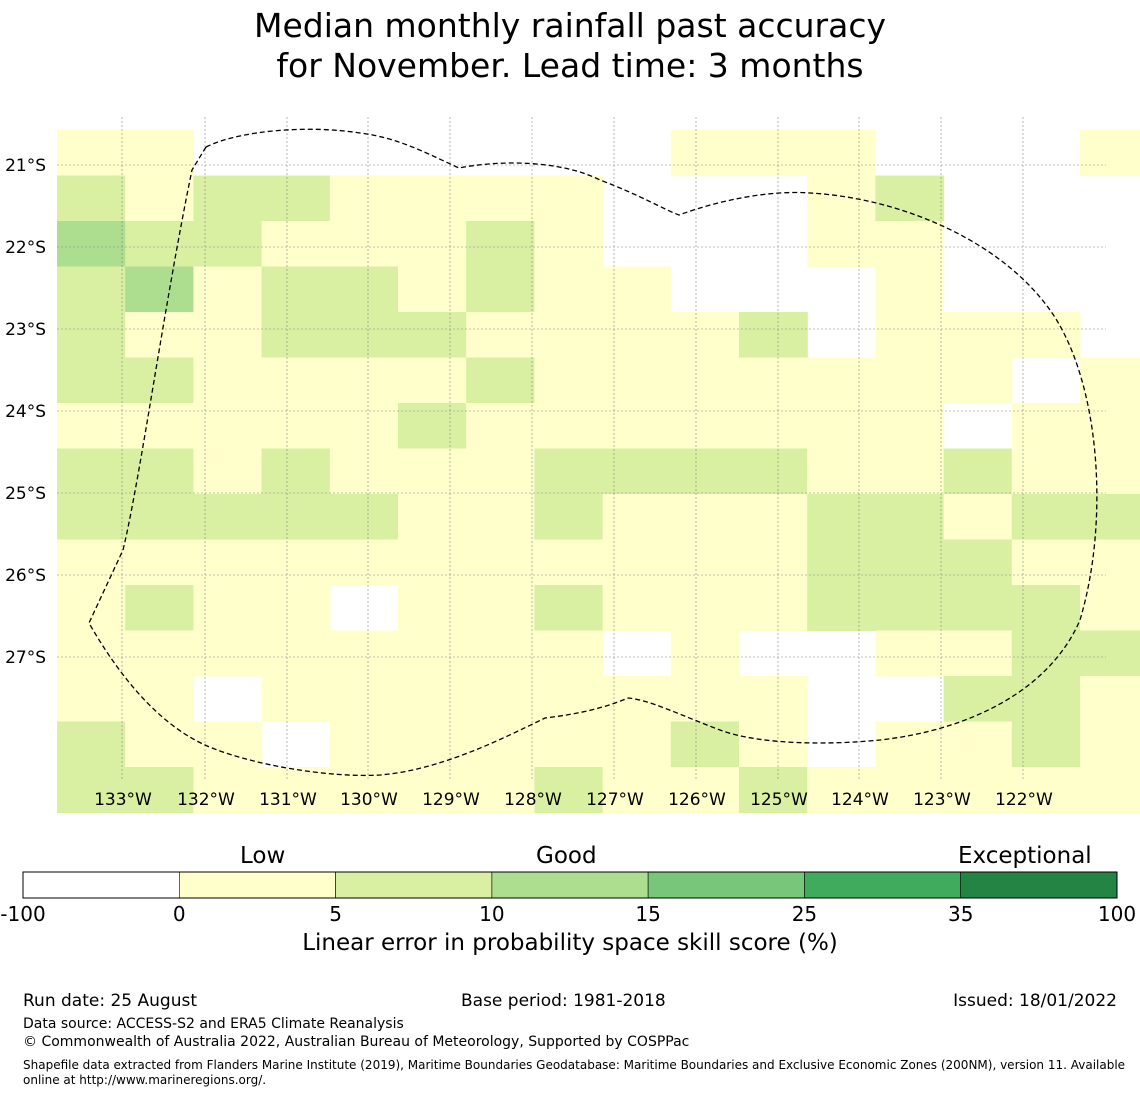 This screenshot has width=1140, height=1095. What do you see at coordinates (110, 1001) in the screenshot?
I see `run-date: Run date: 25 August` at bounding box center [110, 1001].